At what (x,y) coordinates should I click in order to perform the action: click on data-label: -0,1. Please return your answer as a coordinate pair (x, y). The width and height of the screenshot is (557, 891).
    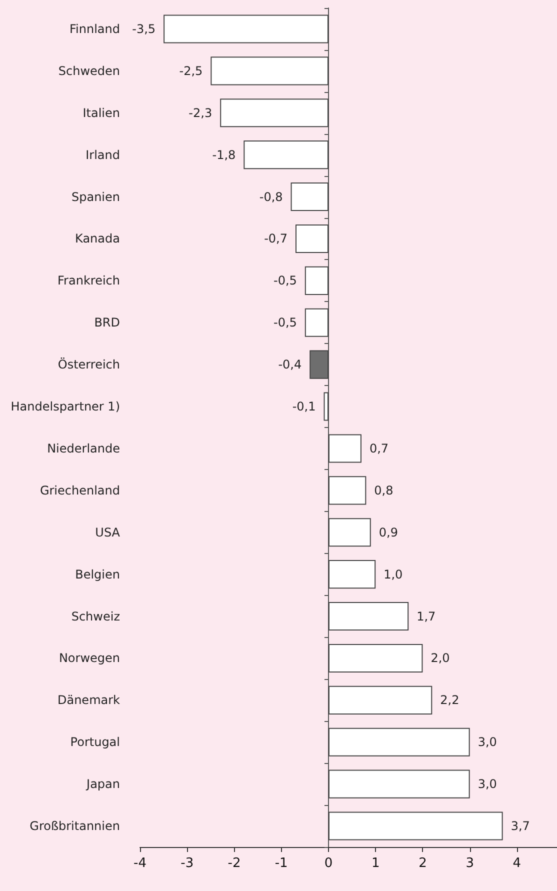
    Looking at the image, I should click on (304, 407).